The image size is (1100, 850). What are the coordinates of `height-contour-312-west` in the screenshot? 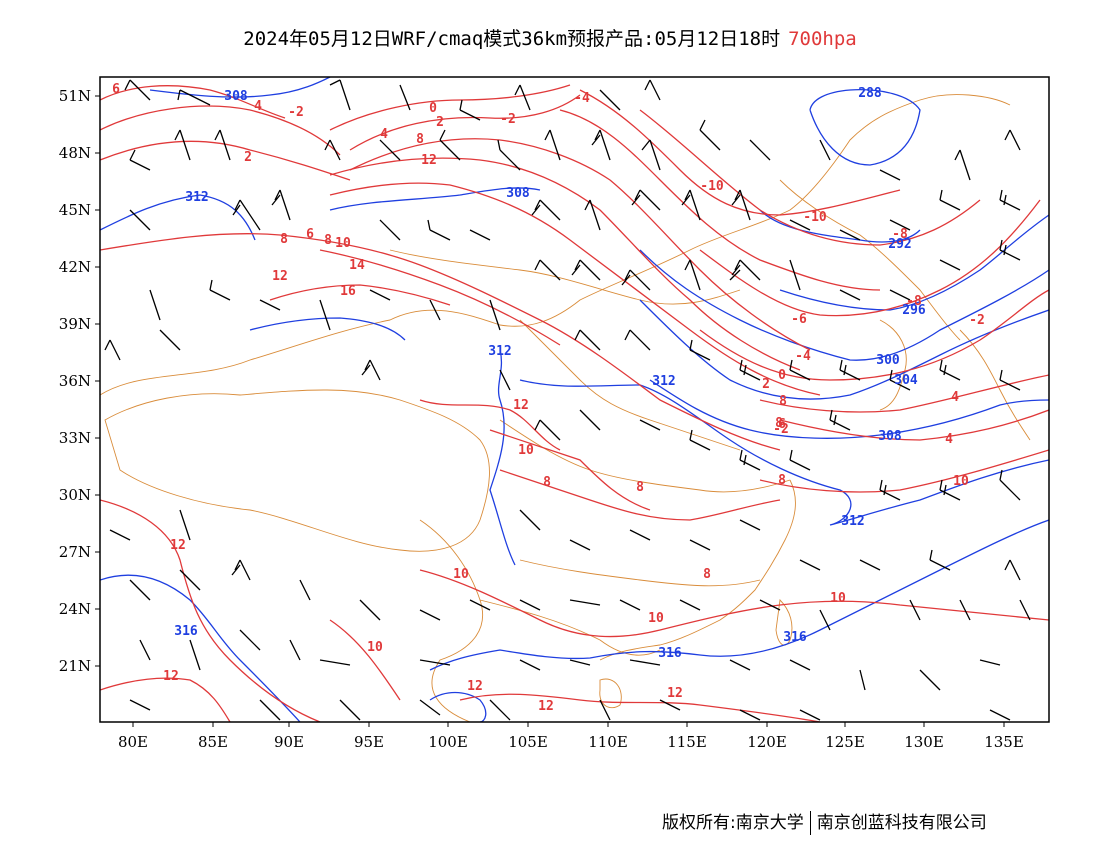 It's located at (178, 217).